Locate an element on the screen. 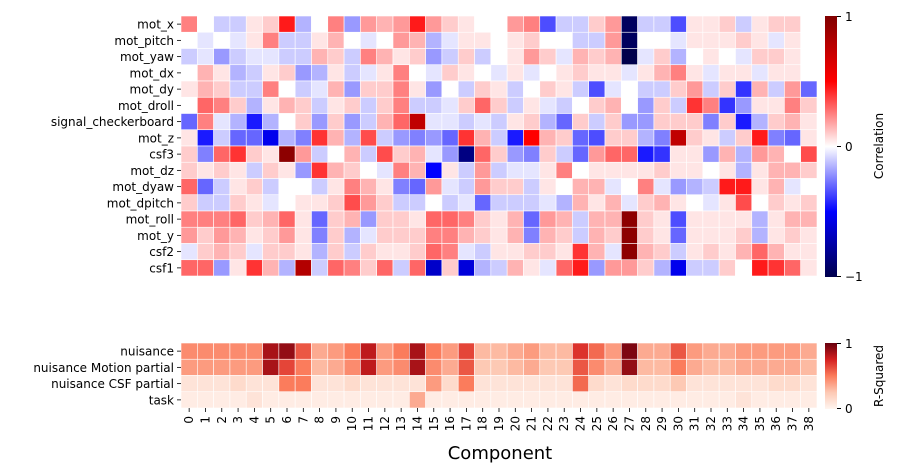 The width and height of the screenshot is (897, 472). component-tick-label: 24 is located at coordinates (581, 423).